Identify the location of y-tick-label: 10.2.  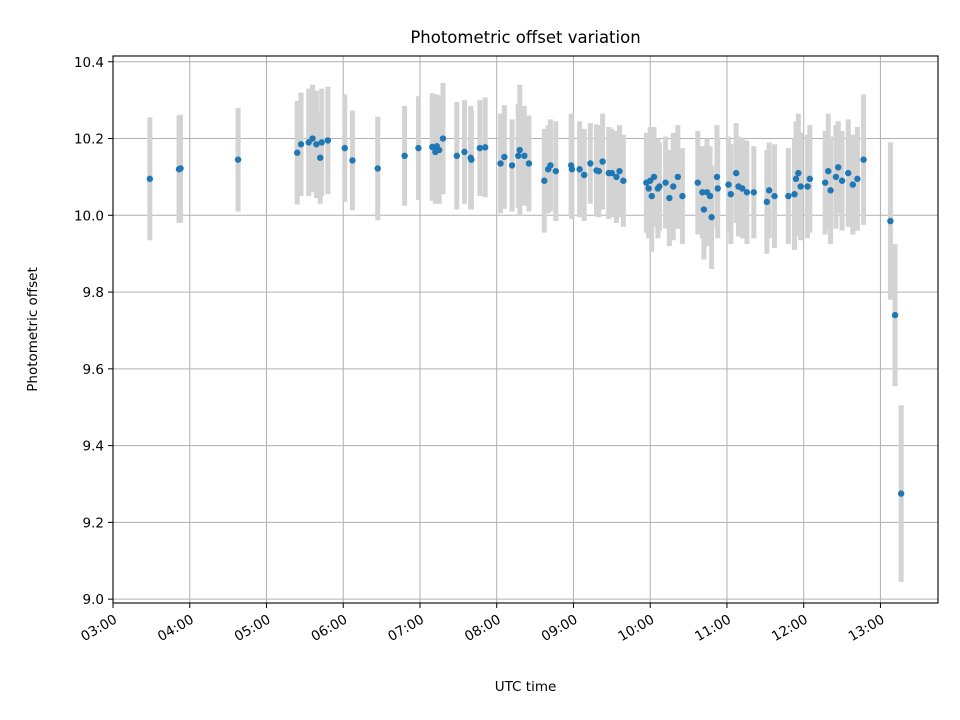
(89, 140).